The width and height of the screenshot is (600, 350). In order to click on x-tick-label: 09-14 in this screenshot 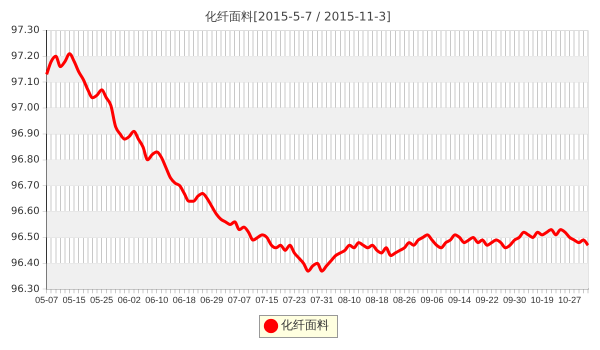, I will do `click(460, 300)`.